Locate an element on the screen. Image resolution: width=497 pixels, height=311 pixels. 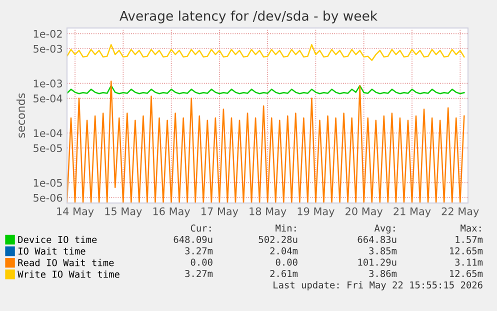
text: 3.85m is located at coordinates (383, 250).